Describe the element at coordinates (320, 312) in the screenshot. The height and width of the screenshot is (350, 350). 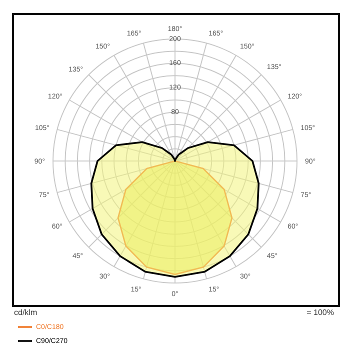
I see `text: = 100%` at that location.